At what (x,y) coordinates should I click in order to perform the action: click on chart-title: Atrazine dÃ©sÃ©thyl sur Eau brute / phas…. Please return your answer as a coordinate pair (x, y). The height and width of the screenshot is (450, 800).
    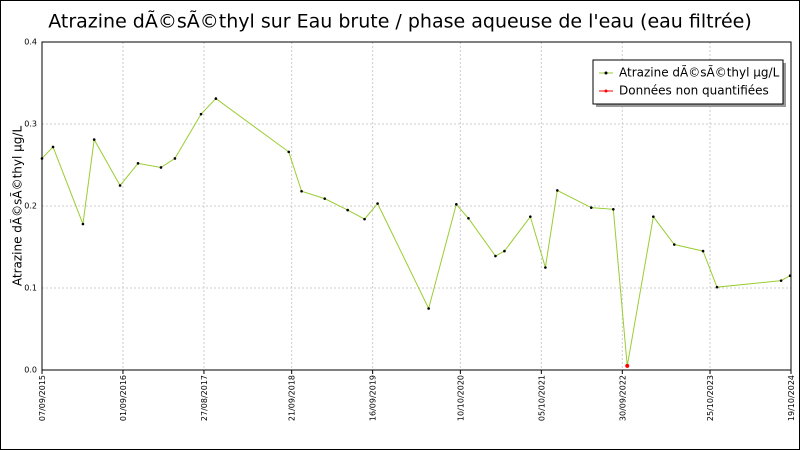
    Looking at the image, I should click on (400, 21).